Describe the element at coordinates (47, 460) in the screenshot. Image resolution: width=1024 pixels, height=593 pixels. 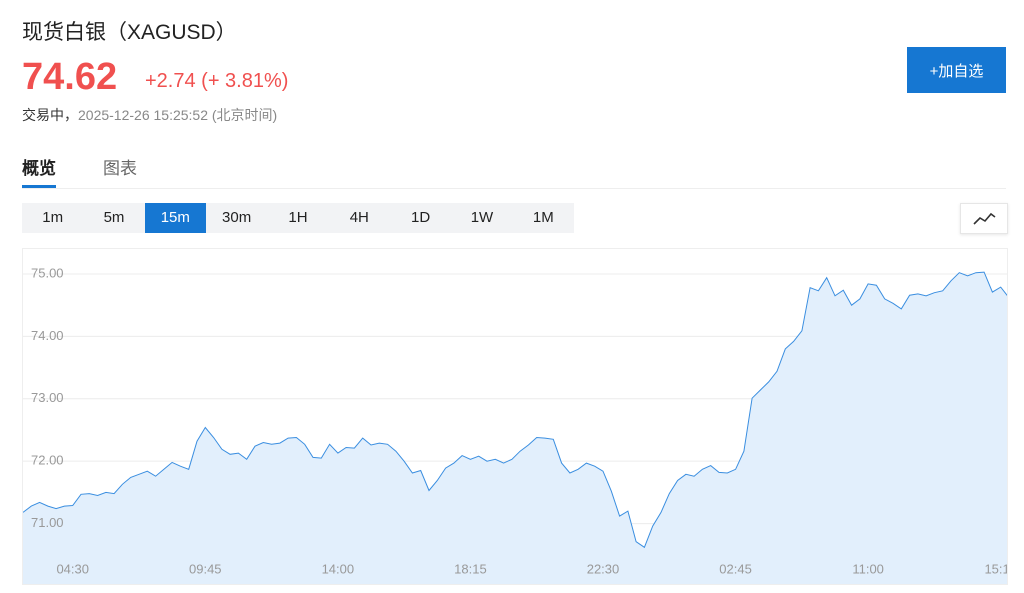
I see `y-tick-label: 72.00` at that location.